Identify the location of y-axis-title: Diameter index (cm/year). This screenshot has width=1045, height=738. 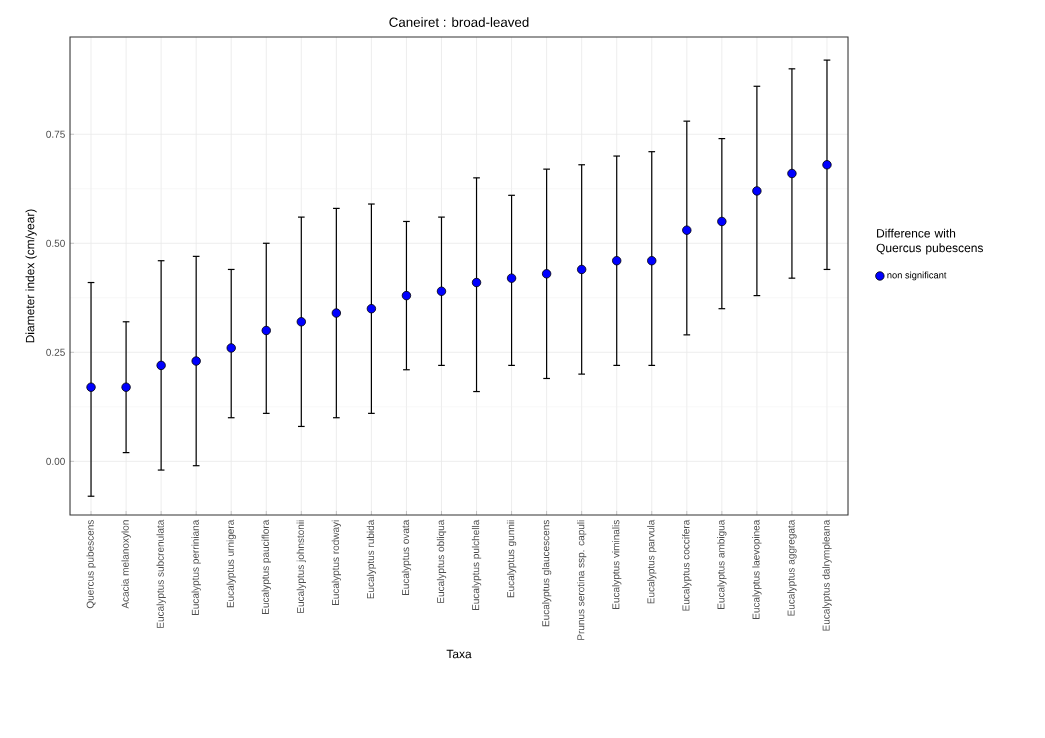
(31, 276).